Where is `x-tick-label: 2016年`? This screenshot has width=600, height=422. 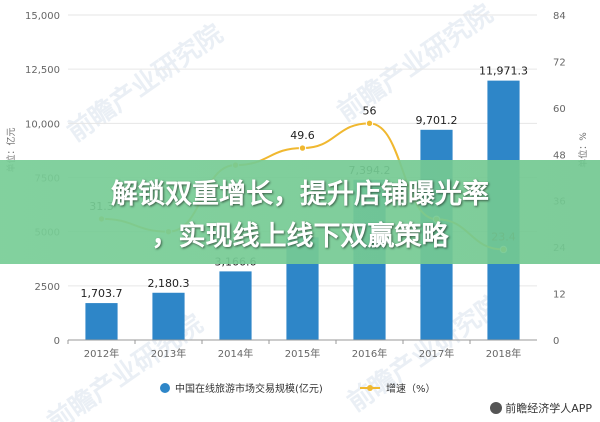 x-tick-label: 2016年 is located at coordinates (369, 353).